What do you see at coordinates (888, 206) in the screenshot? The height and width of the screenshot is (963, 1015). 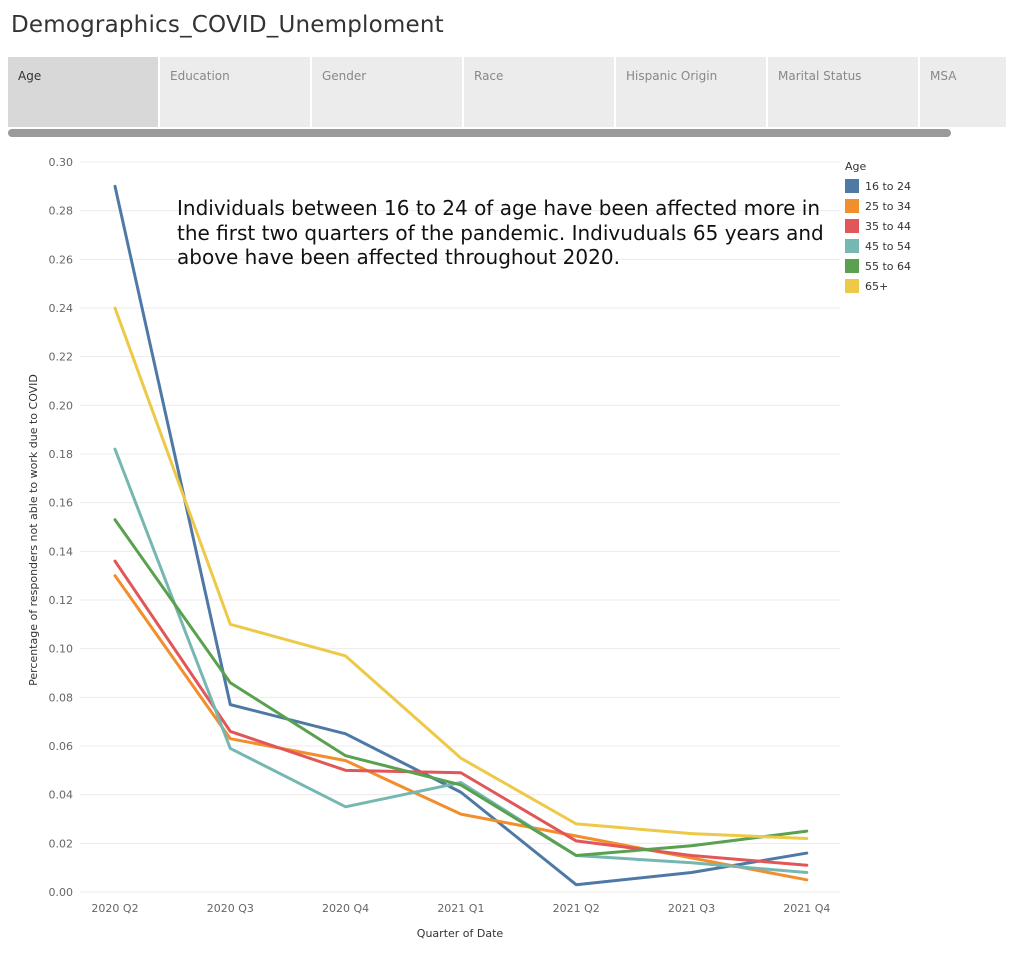 I see `legend-label: 25 to 34` at bounding box center [888, 206].